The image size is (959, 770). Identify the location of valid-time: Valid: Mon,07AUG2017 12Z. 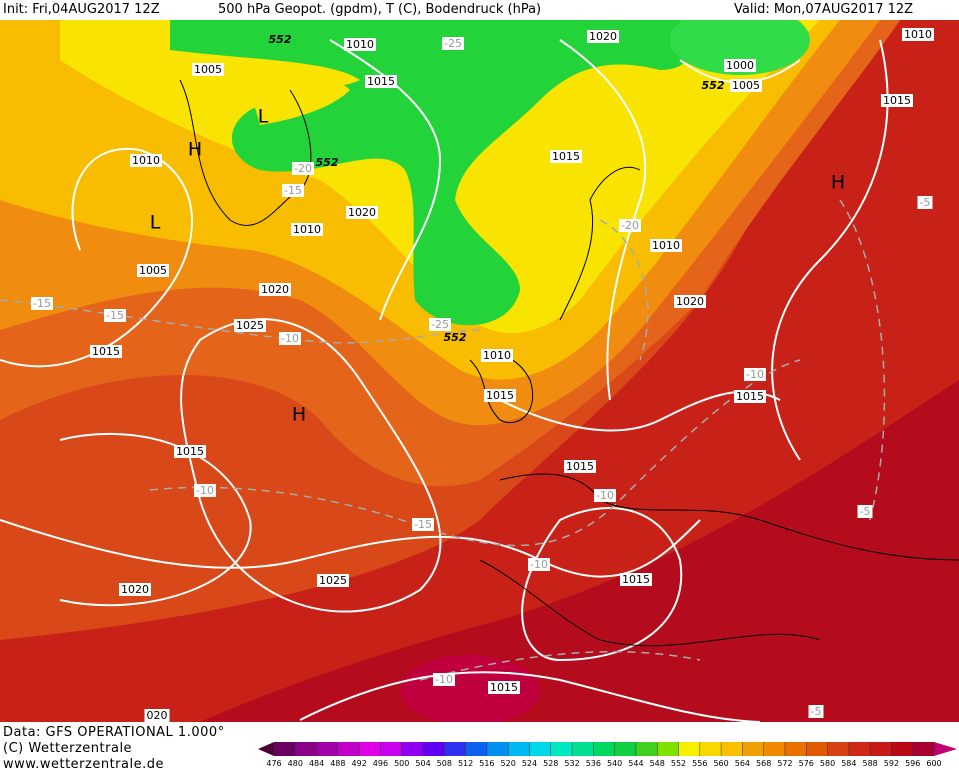
(823, 9).